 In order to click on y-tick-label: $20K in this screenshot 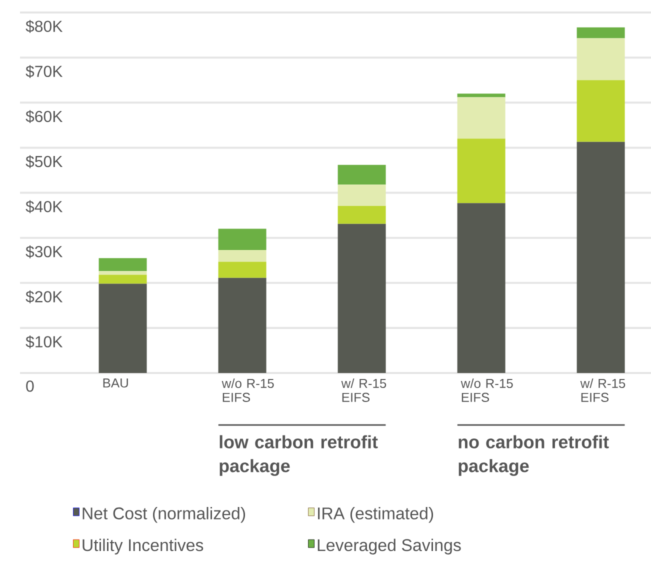, I will do `click(44, 297)`.